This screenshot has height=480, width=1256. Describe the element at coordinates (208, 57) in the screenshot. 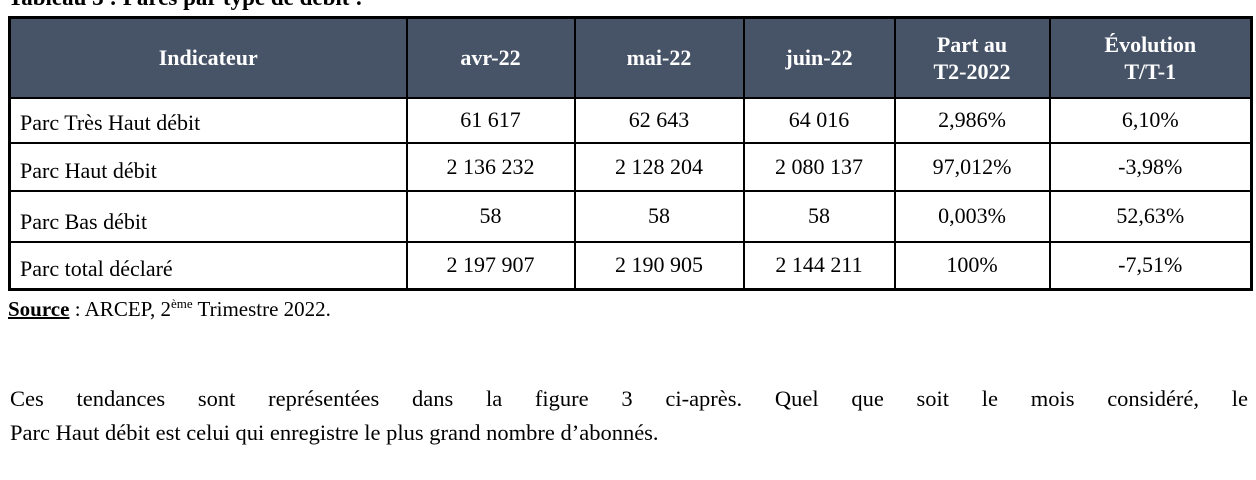

I see `column-header-indicateur: Indicateur` at that location.